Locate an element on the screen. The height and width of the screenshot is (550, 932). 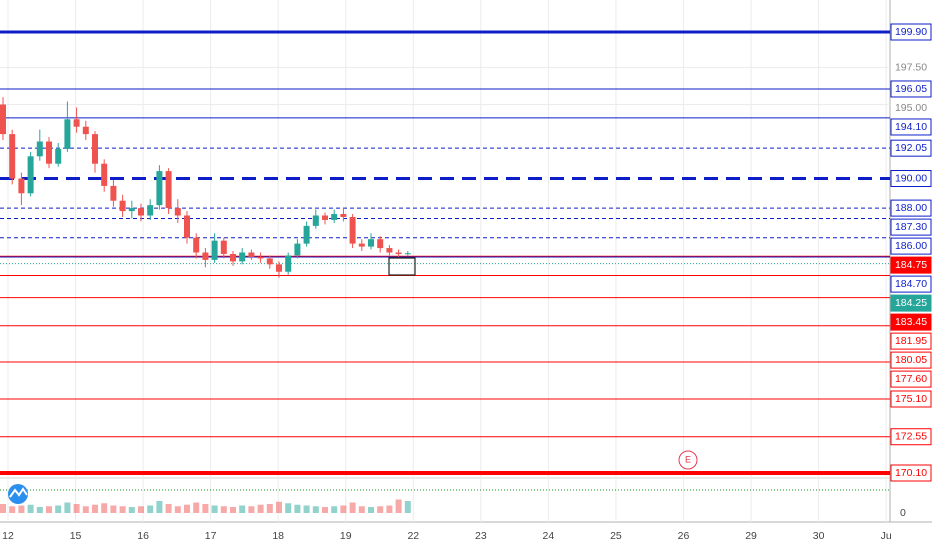
logo is located at coordinates (18, 494).